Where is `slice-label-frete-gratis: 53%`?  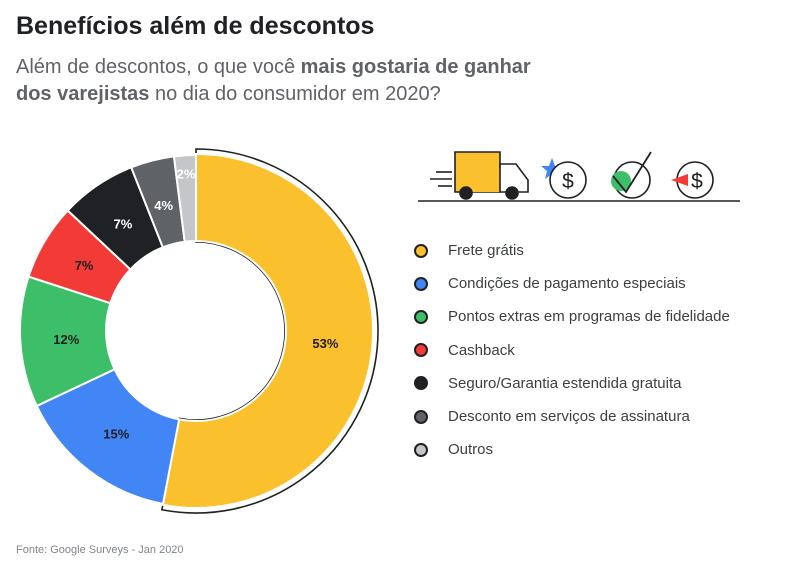
slice-label-frete-gratis: 53% is located at coordinates (325, 343).